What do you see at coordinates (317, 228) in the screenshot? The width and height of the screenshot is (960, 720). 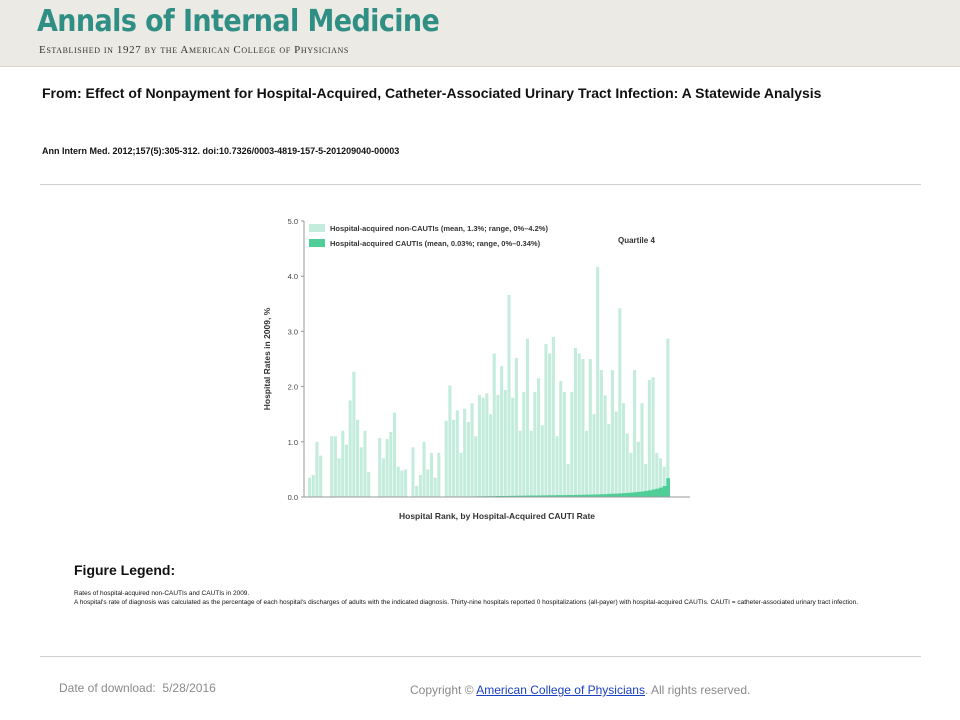 I see `legend-swatch-non-cauti` at bounding box center [317, 228].